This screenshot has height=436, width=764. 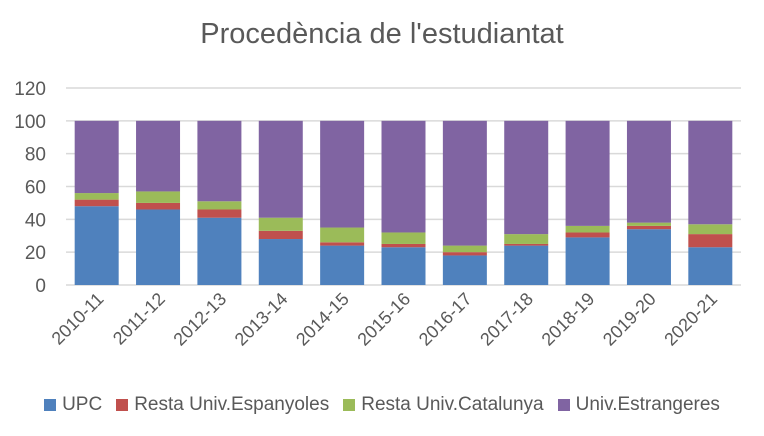 What do you see at coordinates (647, 404) in the screenshot?
I see `legend-label: Univ.Estrangeres` at bounding box center [647, 404].